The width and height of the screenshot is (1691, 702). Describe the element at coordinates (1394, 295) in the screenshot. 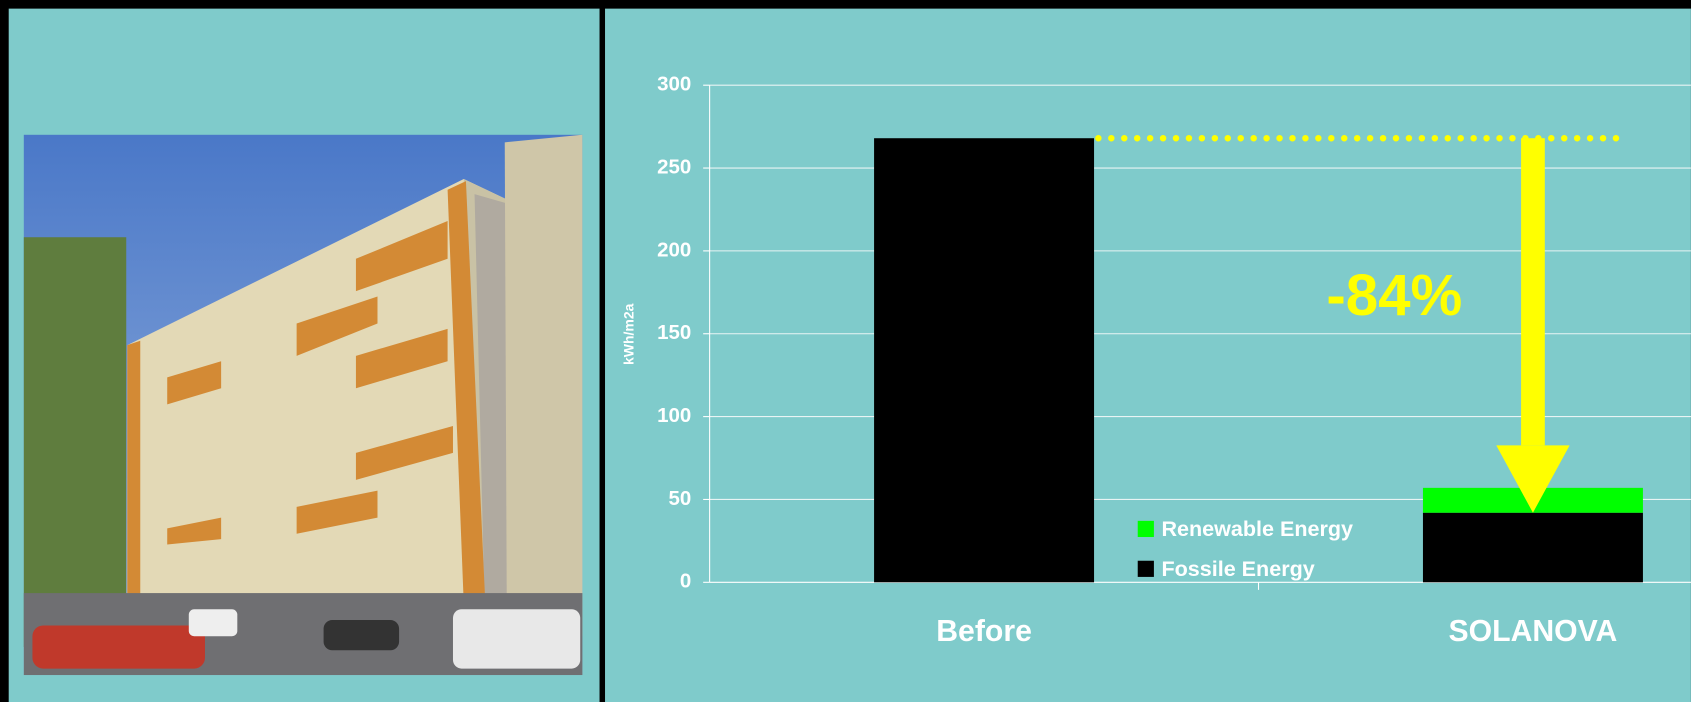

I see `annotation: -84%` at that location.